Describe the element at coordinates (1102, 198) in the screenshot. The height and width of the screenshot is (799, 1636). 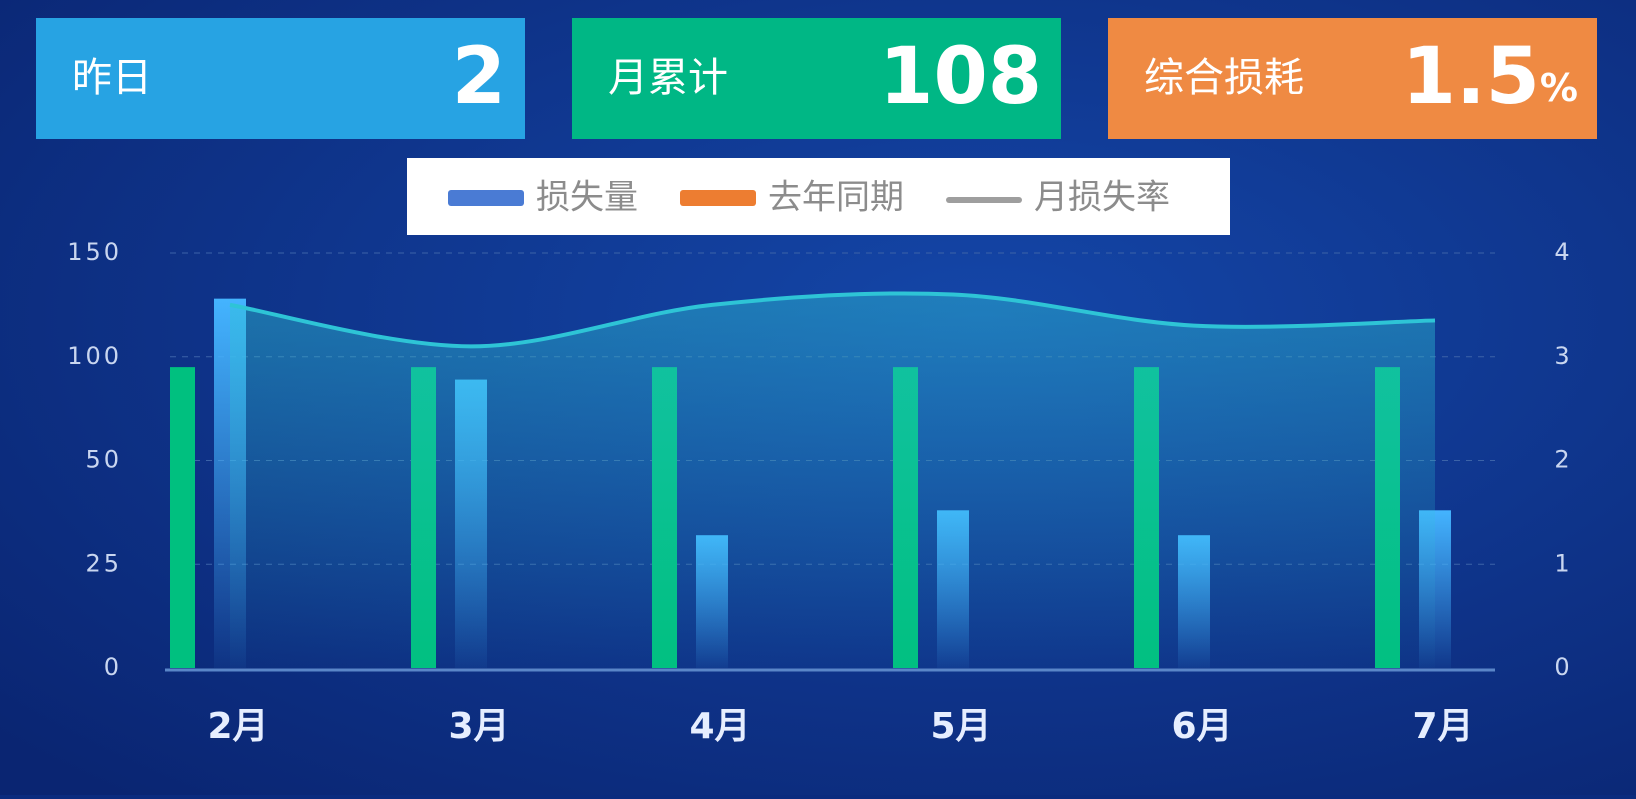
I see `legend-label: 月损失率` at that location.